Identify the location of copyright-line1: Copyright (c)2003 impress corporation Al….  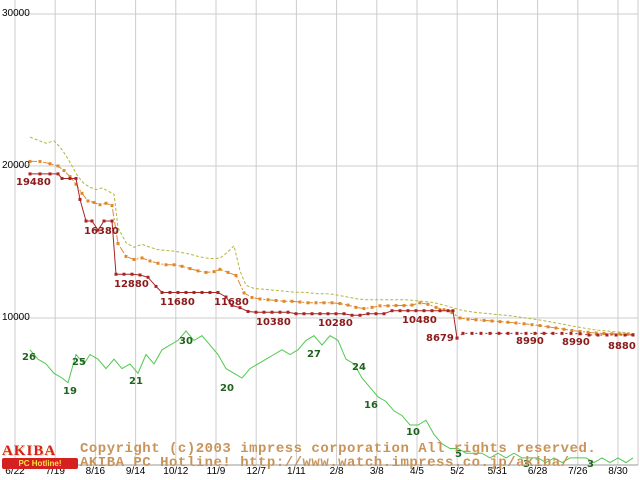
(338, 449).